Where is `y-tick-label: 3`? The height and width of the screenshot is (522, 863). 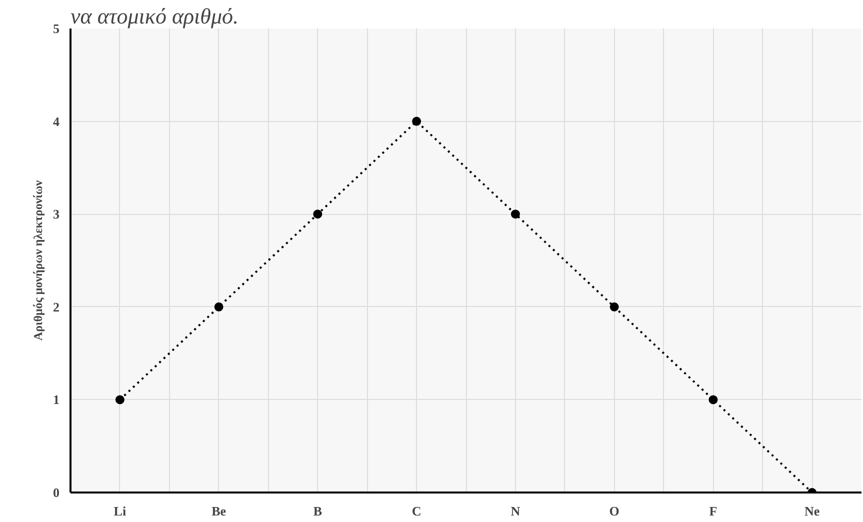 y-tick-label: 3 is located at coordinates (56, 214).